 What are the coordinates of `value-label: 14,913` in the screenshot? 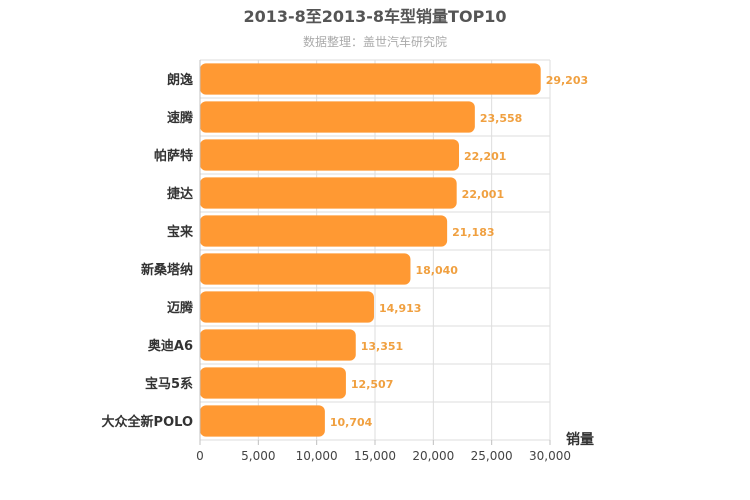 It's located at (400, 308).